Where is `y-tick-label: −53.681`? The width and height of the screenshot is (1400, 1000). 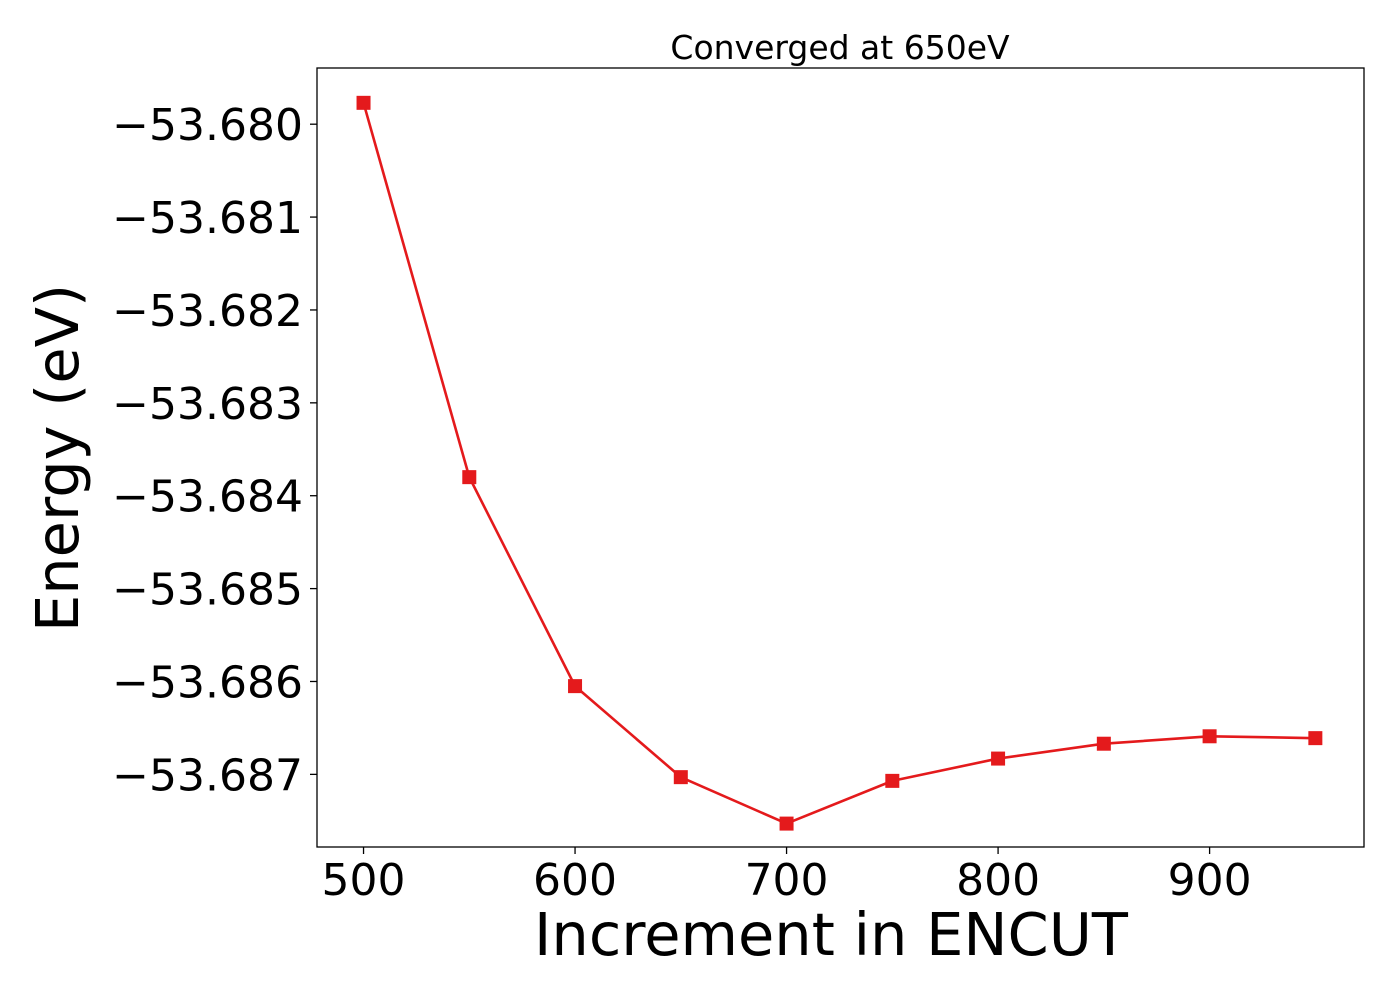 y-tick-label: −53.681 is located at coordinates (207, 218).